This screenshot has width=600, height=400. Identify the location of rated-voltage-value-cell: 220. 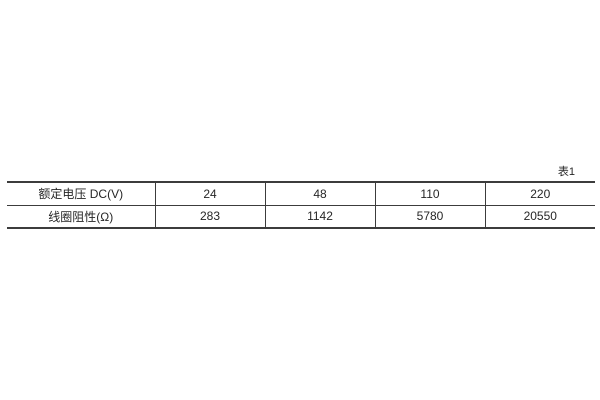
(539, 194).